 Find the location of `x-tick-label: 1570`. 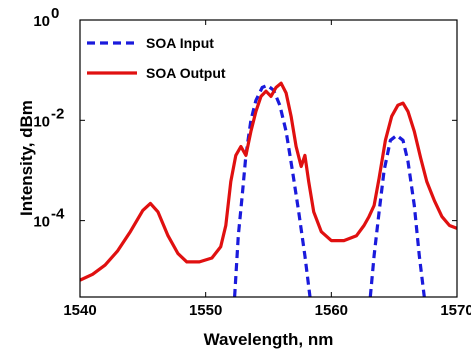

x-tick-label: 1570 is located at coordinates (455, 310).